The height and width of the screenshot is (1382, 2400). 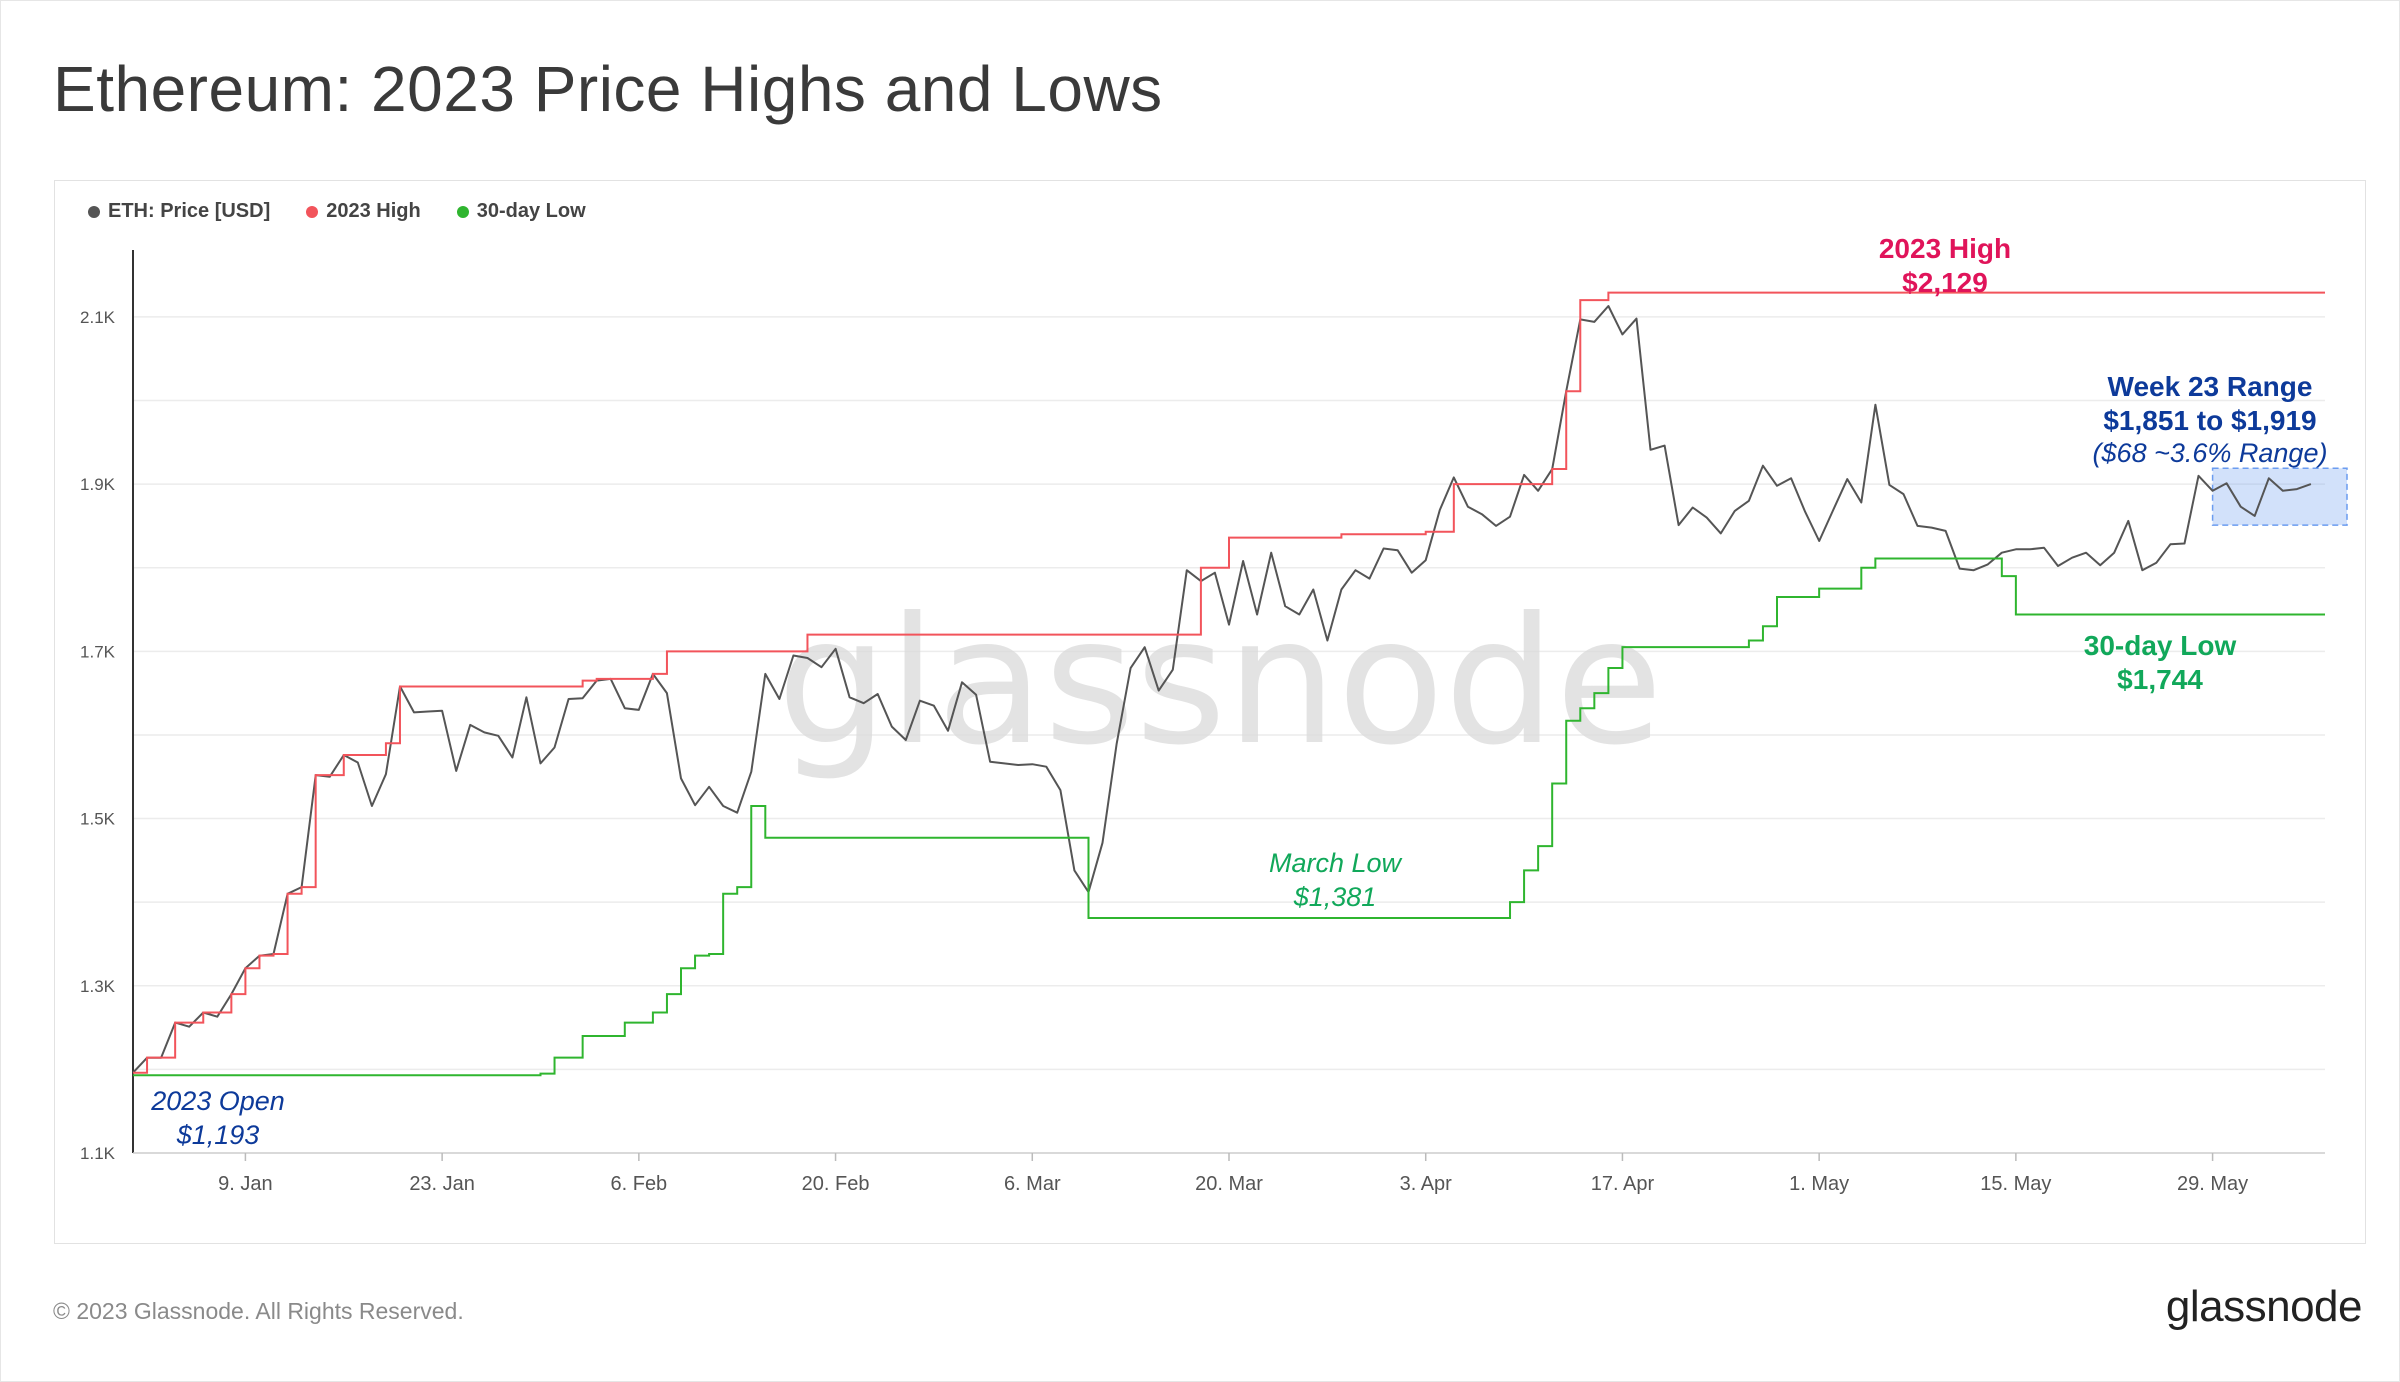 I want to click on y-tick-label: 1.7K, so click(x=98, y=651).